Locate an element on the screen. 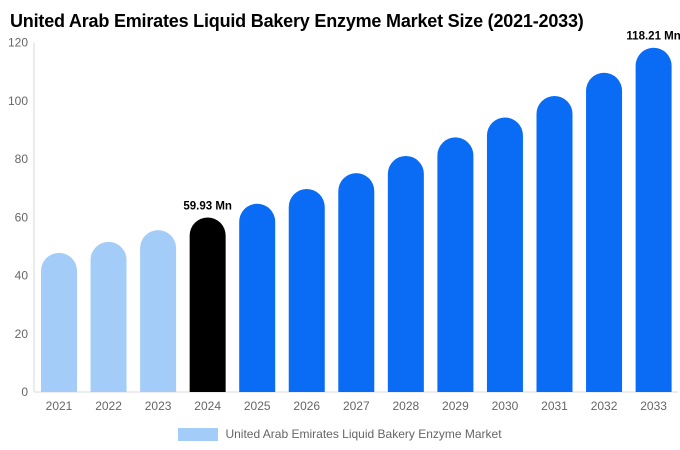 This screenshot has width=680, height=450. bar-2031 is located at coordinates (554, 244).